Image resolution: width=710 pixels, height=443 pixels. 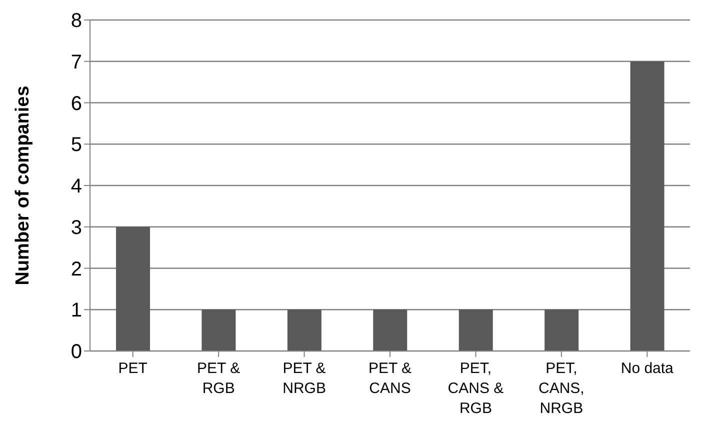 I want to click on y-tick-label: 7, so click(x=76, y=62).